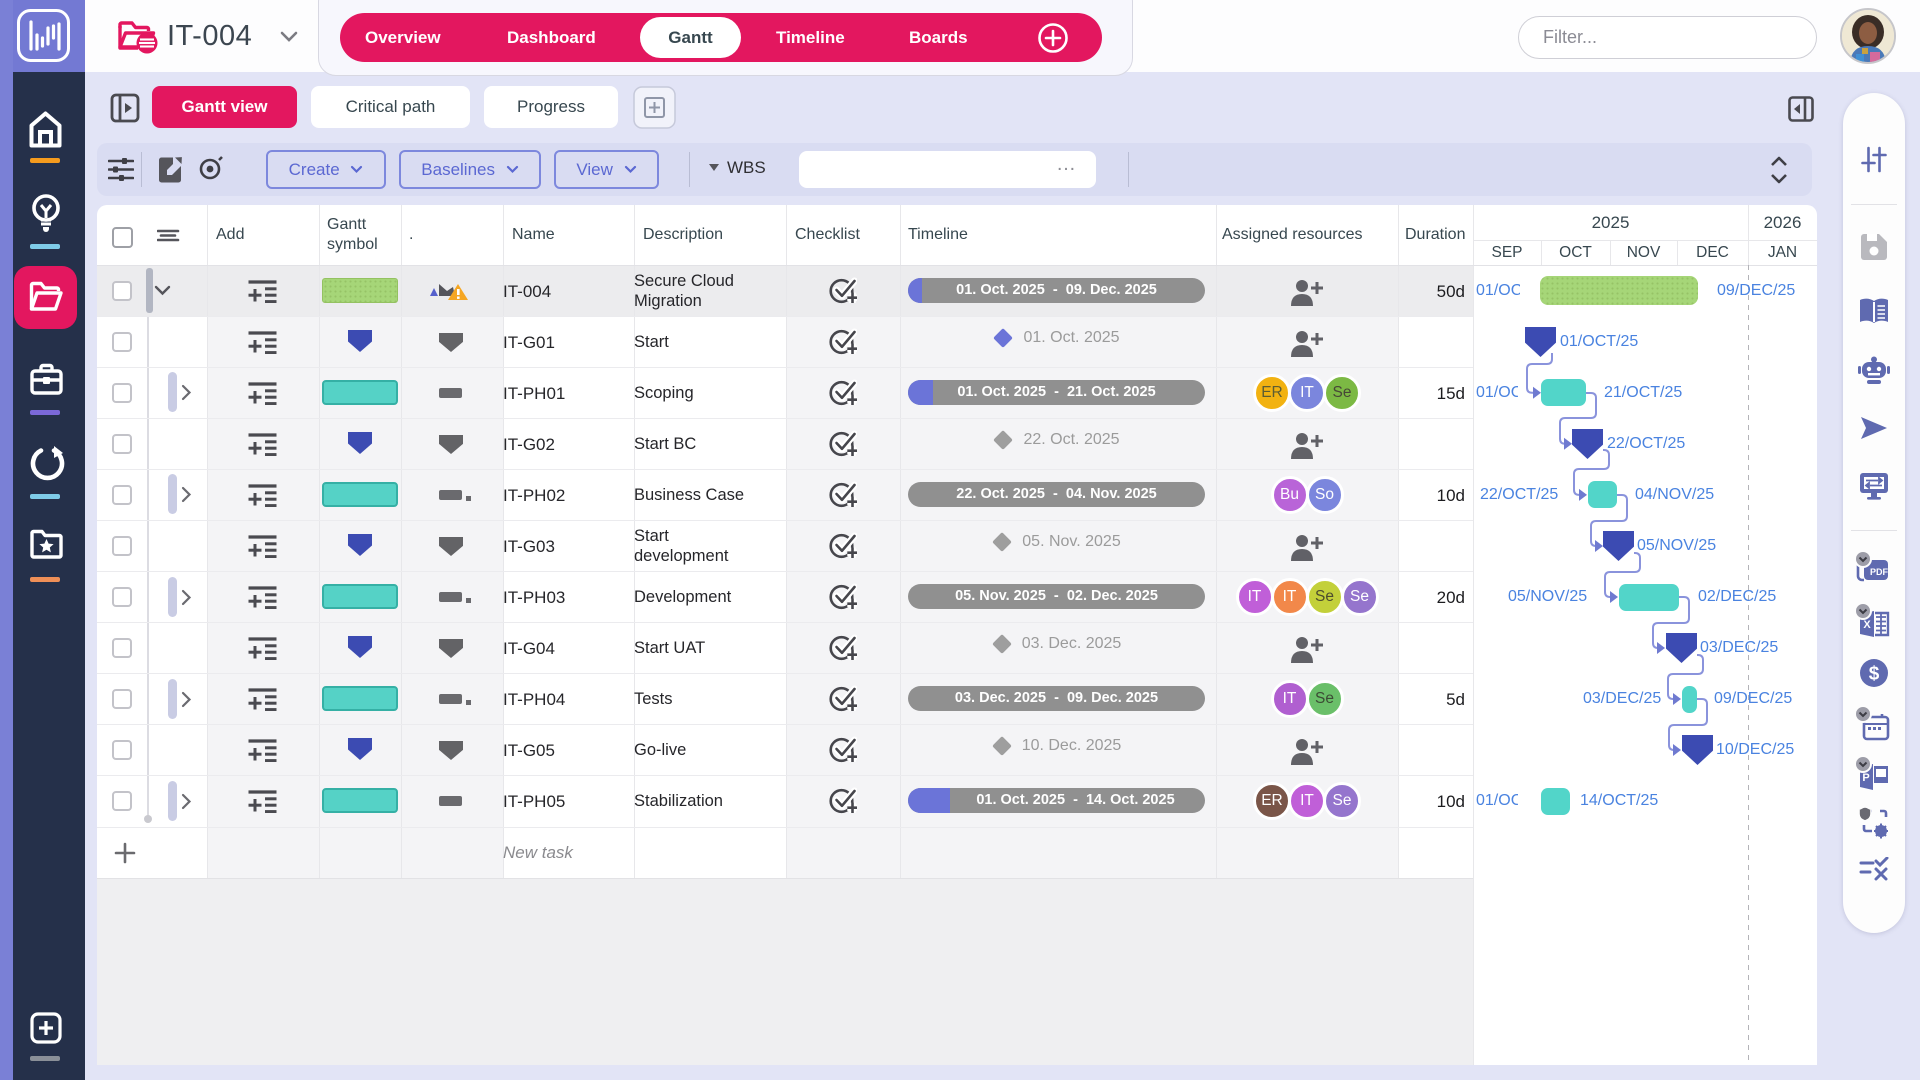 The width and height of the screenshot is (1920, 1080). What do you see at coordinates (1867, 625) in the screenshot?
I see `svg-text: X` at bounding box center [1867, 625].